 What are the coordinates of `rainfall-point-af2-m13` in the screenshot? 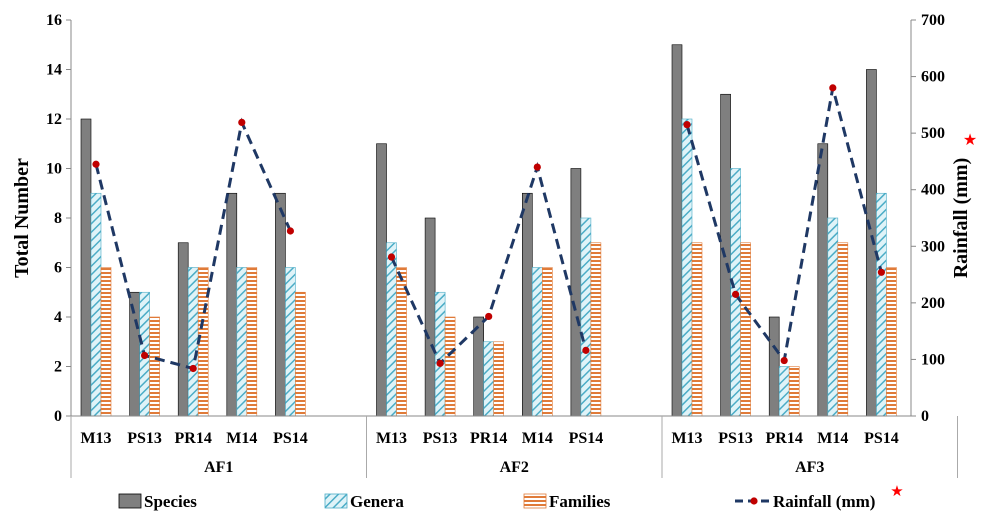 It's located at (391, 257).